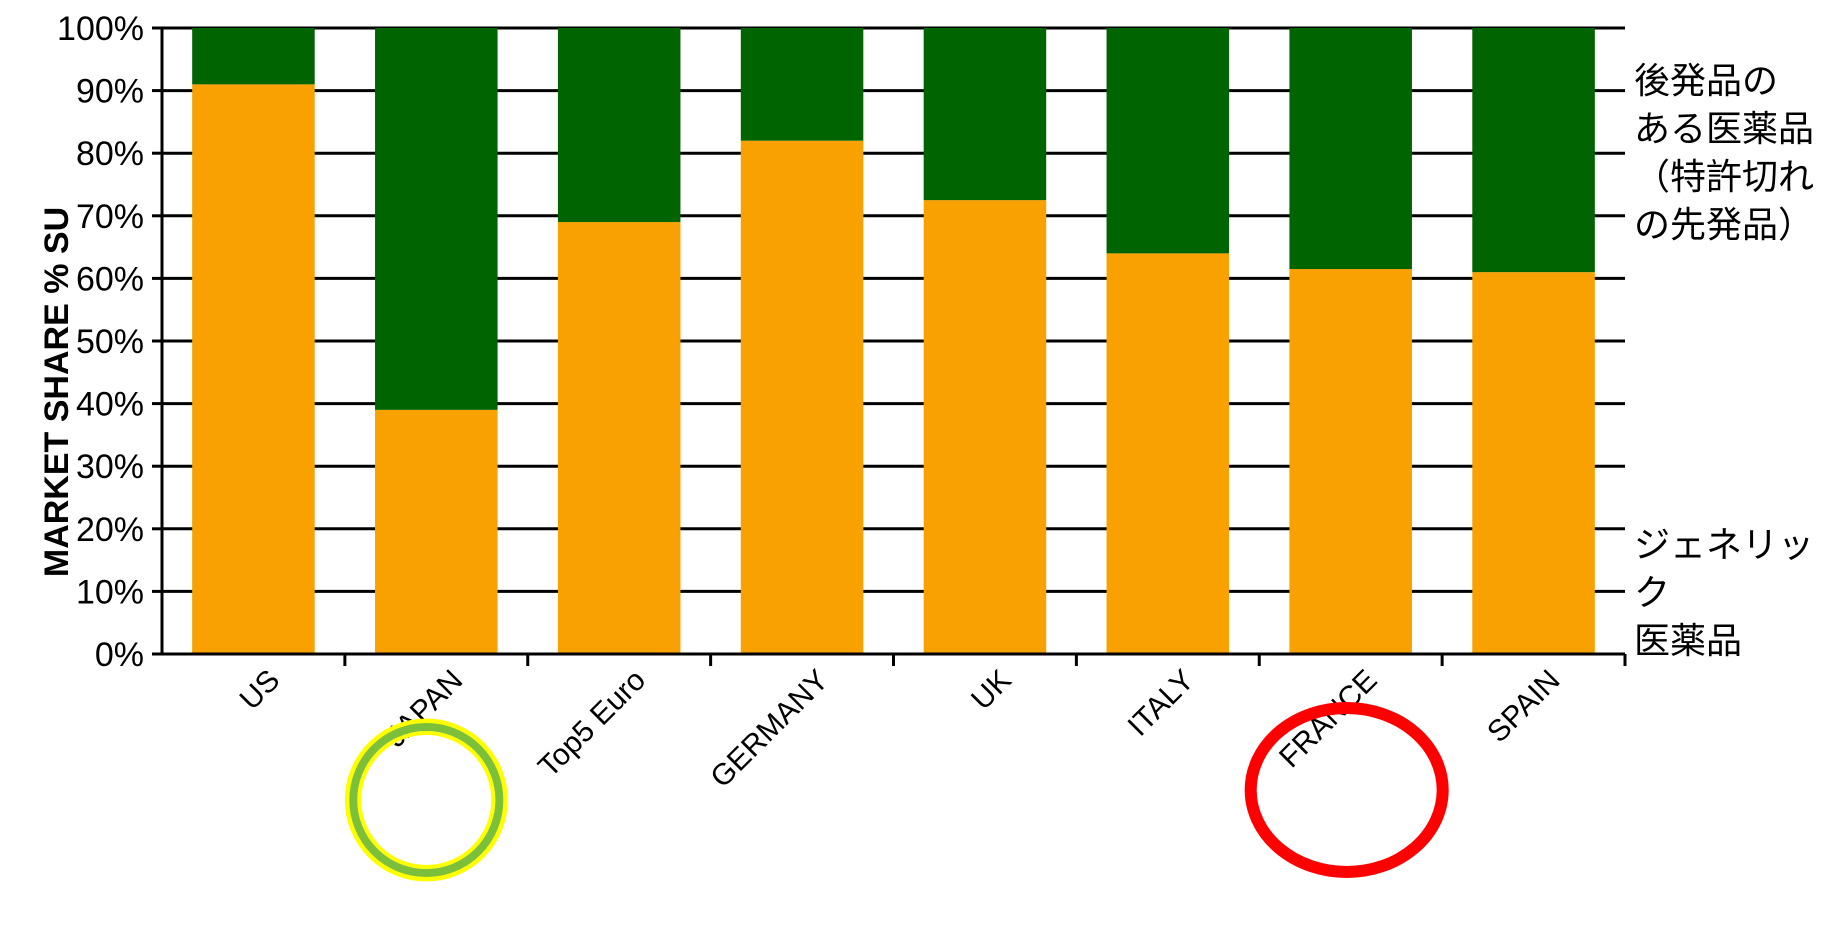 This screenshot has width=1841, height=944. Describe the element at coordinates (1523, 706) in the screenshot. I see `x-tick-label: SPAIN` at that location.